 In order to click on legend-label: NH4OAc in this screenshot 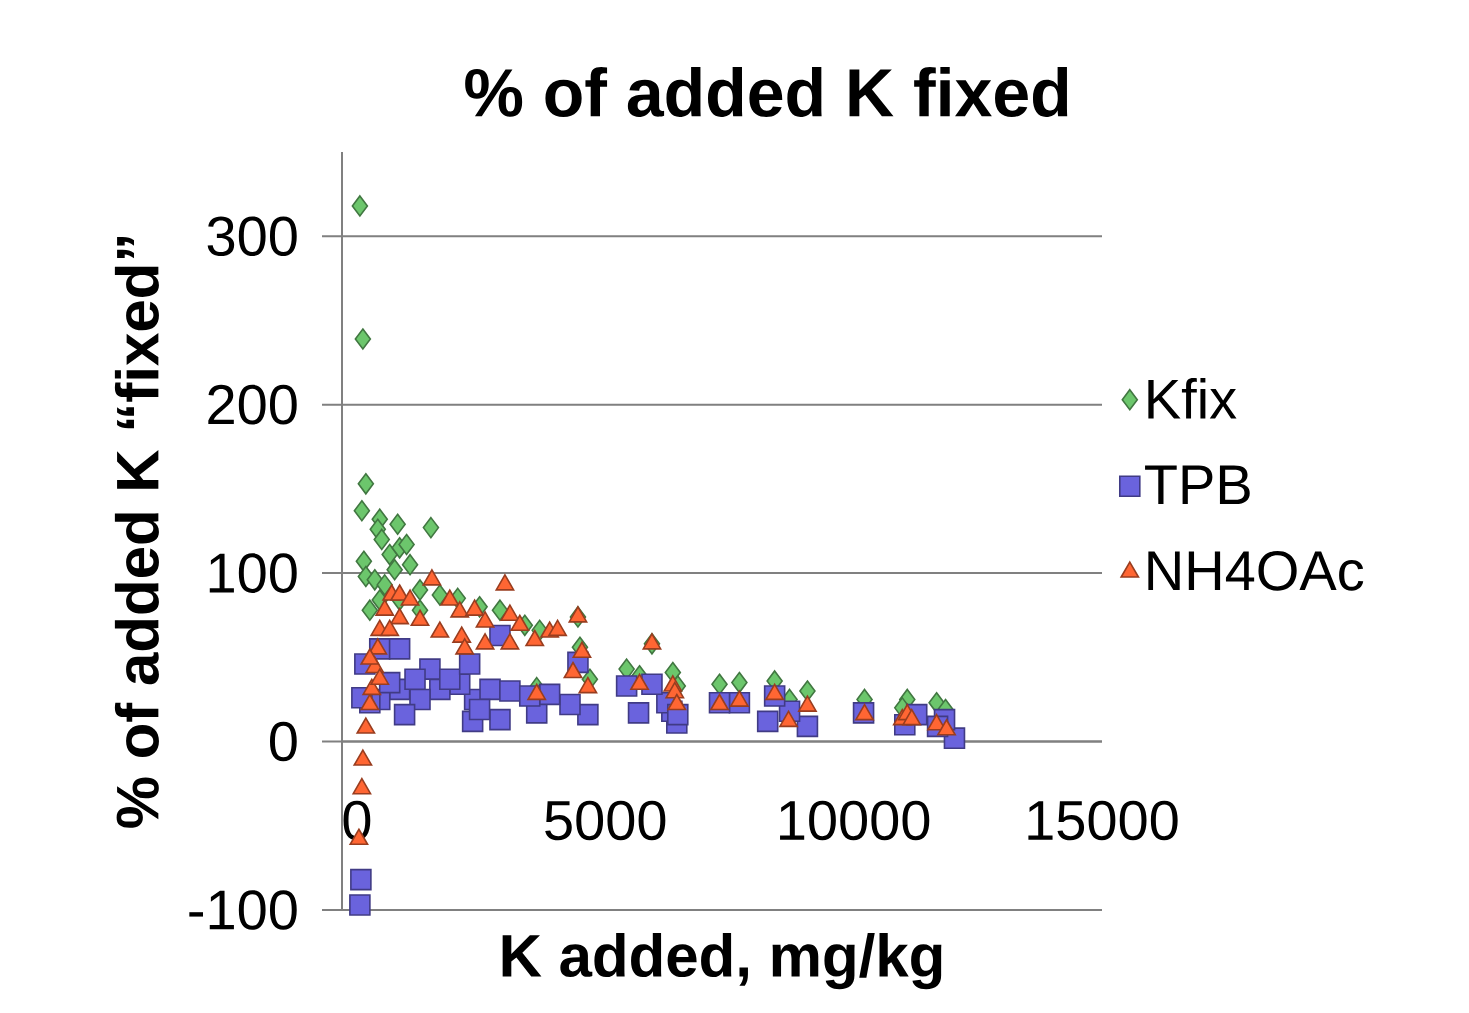, I will do `click(1256, 571)`.